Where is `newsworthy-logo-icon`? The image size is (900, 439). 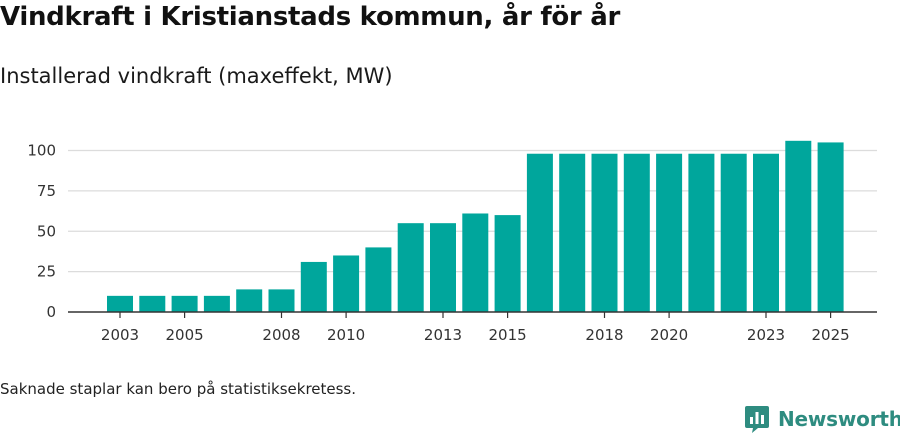 newsworthy-logo-icon is located at coordinates (757, 419).